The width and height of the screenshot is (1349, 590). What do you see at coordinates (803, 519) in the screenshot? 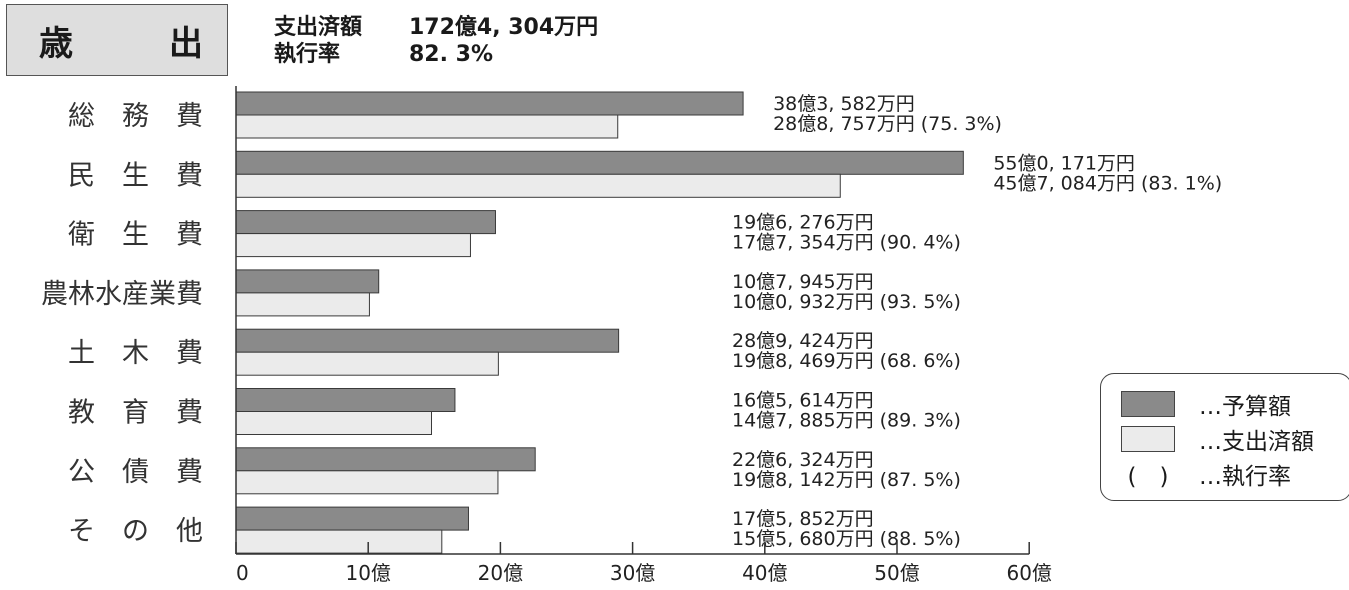
I see `budget-value-label: 17億5, 852万円` at bounding box center [803, 519].